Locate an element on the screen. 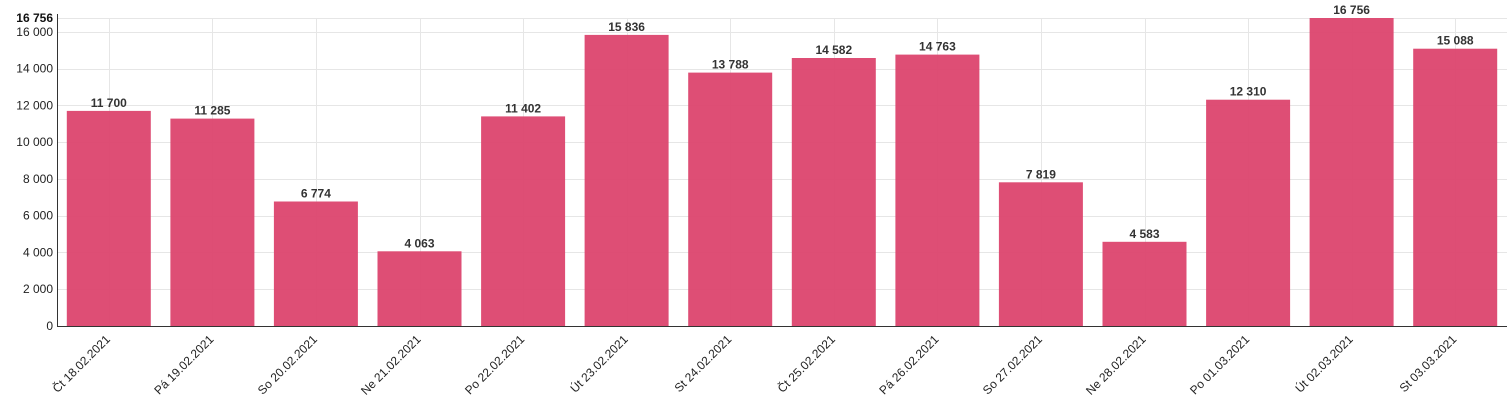 Image resolution: width=1512 pixels, height=417 pixels. data-label: 12 310 is located at coordinates (1248, 92).